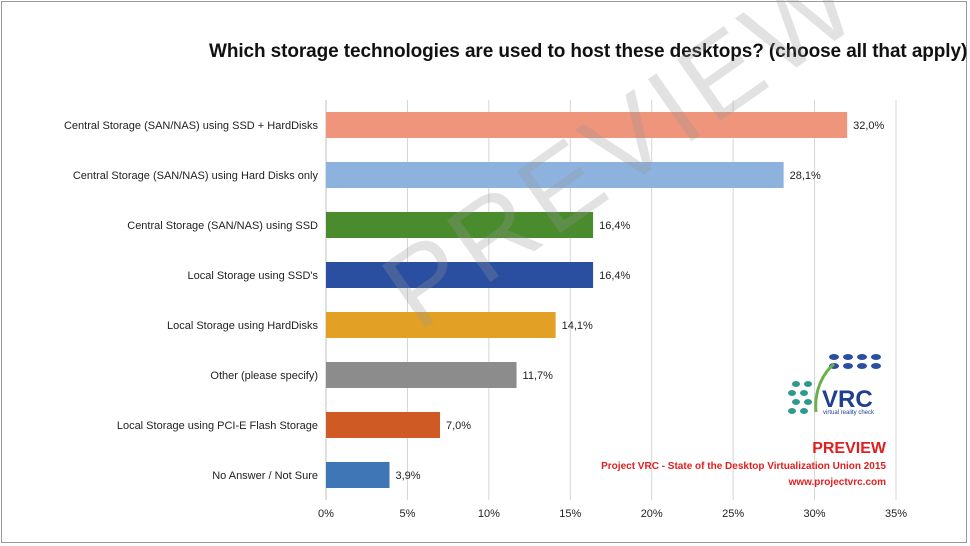 This screenshot has height=546, width=970. Describe the element at coordinates (849, 413) in the screenshot. I see `logo-subtext: virtual reality check` at that location.